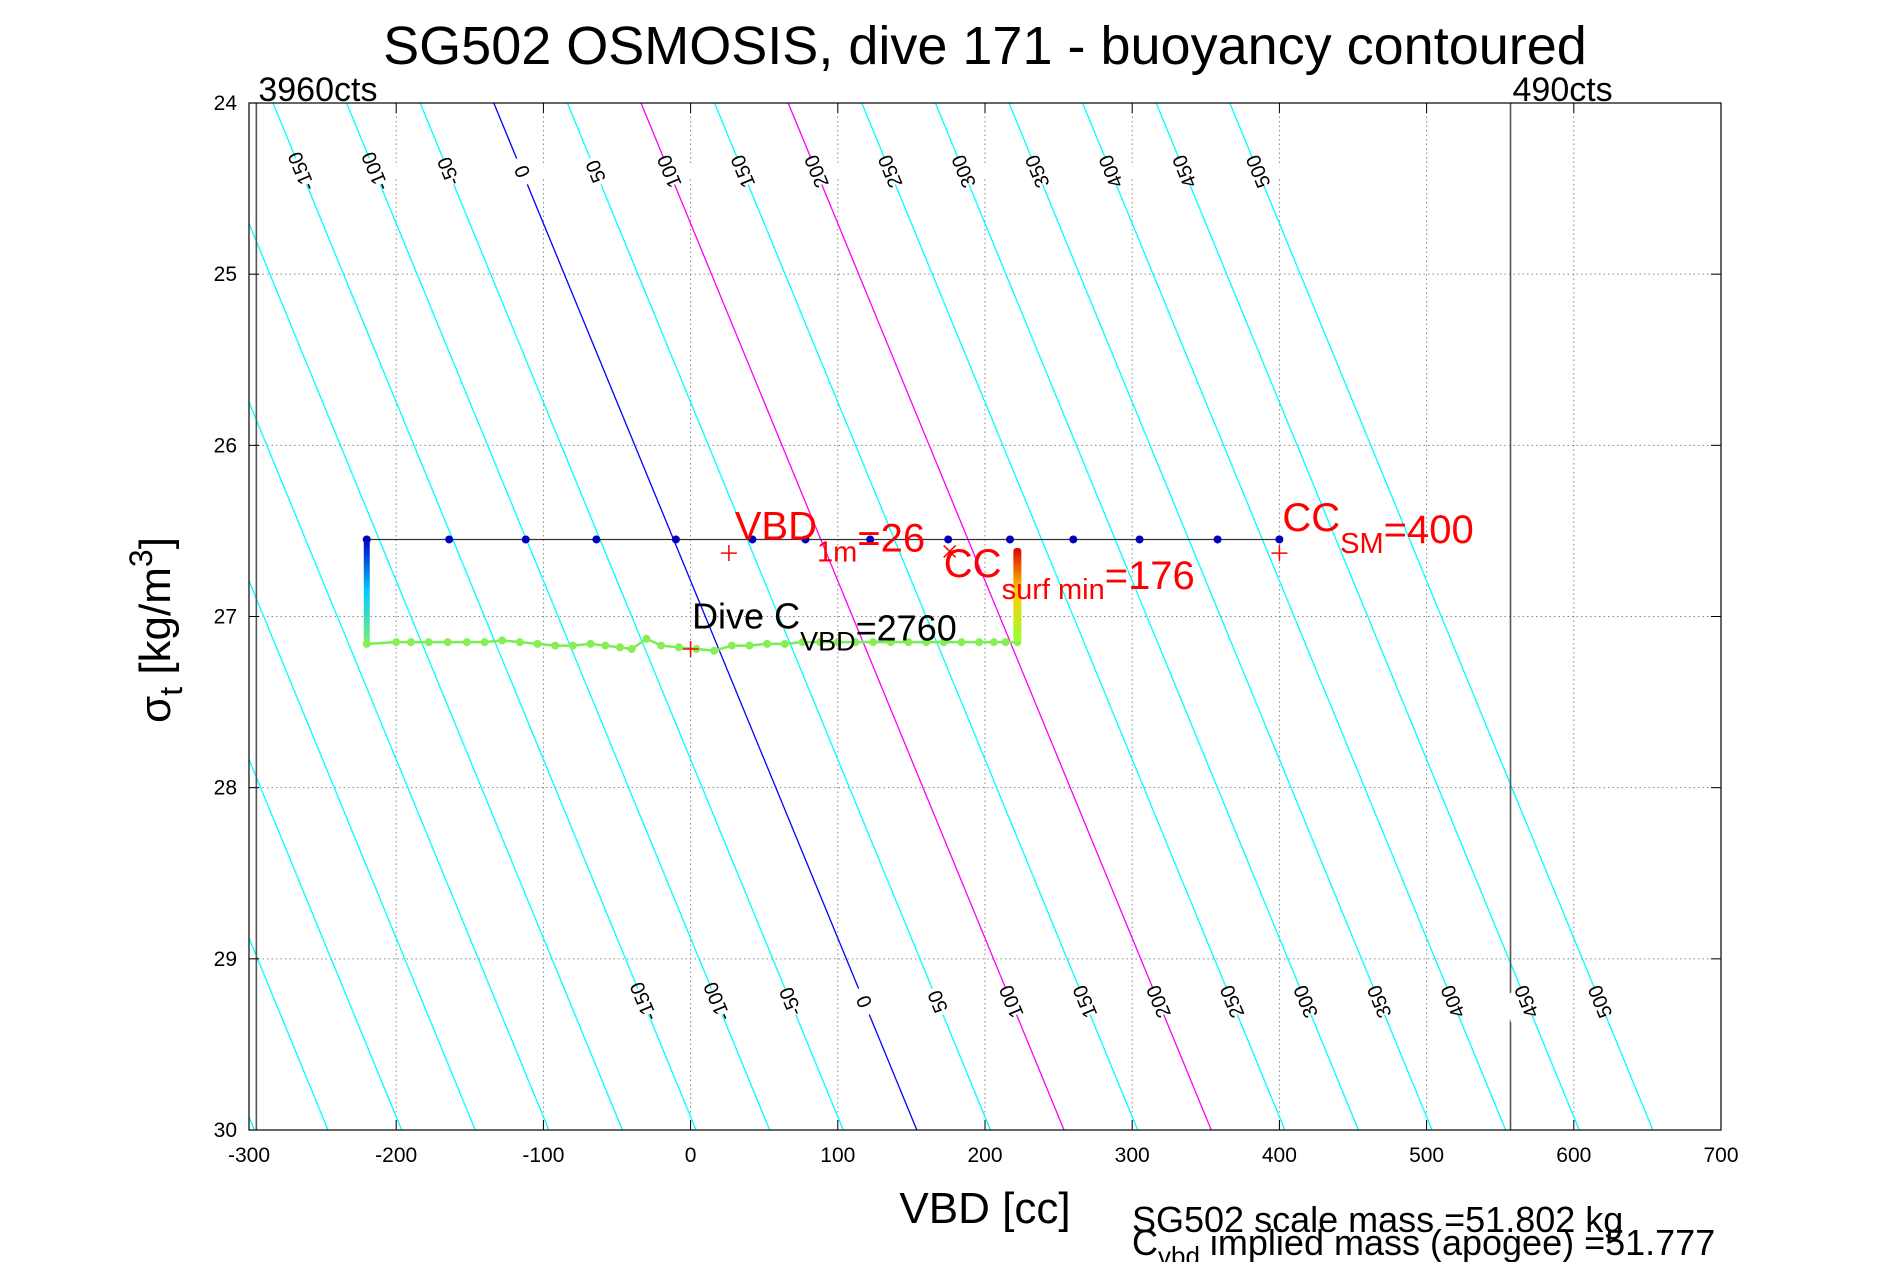 This screenshot has height=1262, width=1891. What do you see at coordinates (973, 564) in the screenshot?
I see `annotation-1-main: CC` at bounding box center [973, 564].